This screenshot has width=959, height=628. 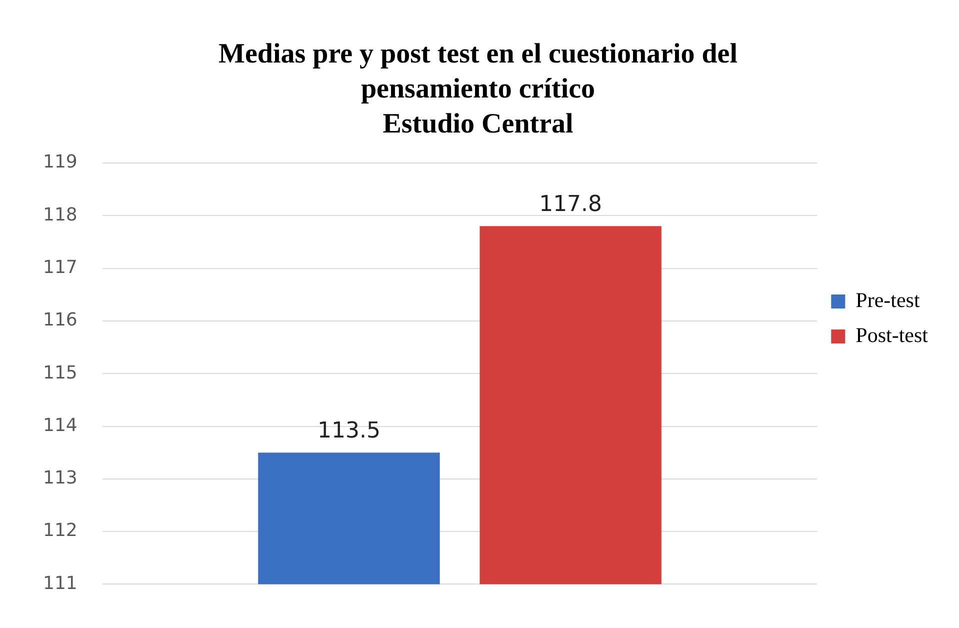 What do you see at coordinates (60, 583) in the screenshot?
I see `y-tick-label: 111` at bounding box center [60, 583].